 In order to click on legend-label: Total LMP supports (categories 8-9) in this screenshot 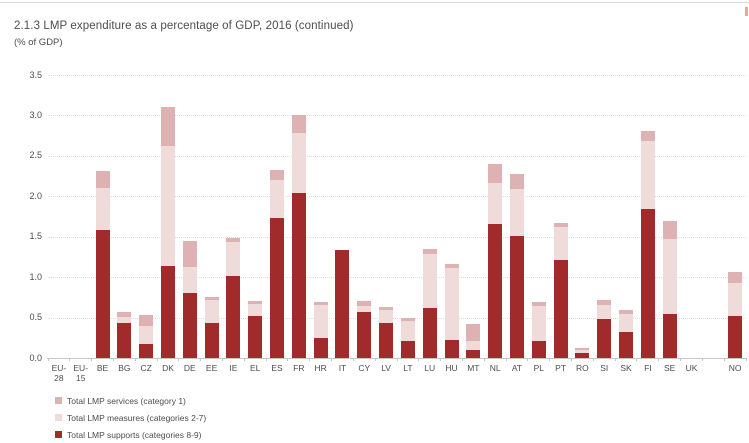, I will do `click(134, 434)`.